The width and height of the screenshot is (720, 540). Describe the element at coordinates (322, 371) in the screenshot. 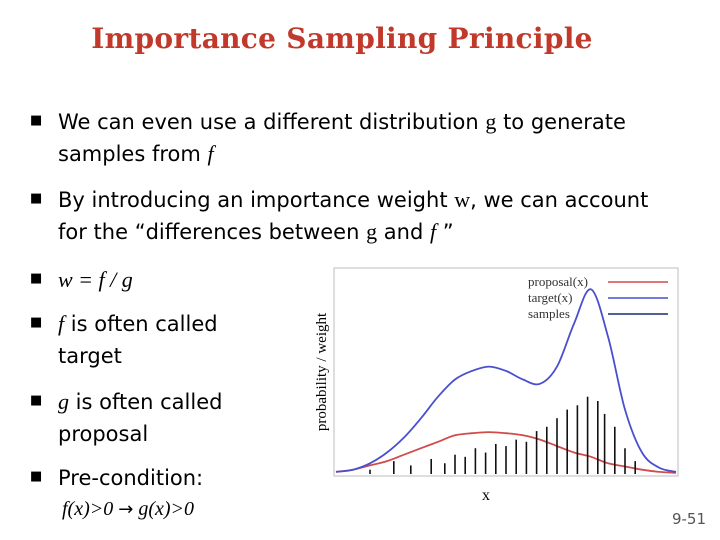

I see `y-axis-label: probability / weight` at that location.